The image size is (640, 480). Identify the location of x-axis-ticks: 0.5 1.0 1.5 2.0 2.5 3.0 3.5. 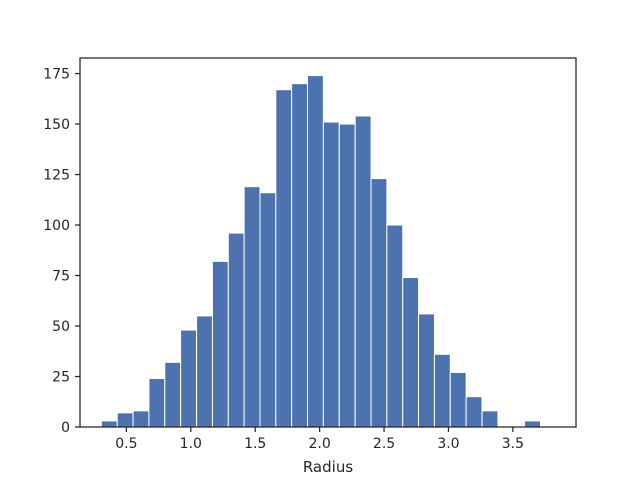
(319, 439).